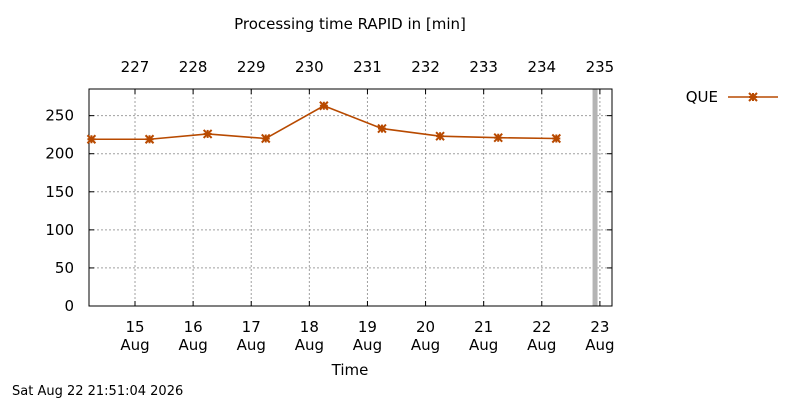 This screenshot has height=400, width=800. Describe the element at coordinates (193, 67) in the screenshot. I see `x-top-tick-label: 228` at that location.